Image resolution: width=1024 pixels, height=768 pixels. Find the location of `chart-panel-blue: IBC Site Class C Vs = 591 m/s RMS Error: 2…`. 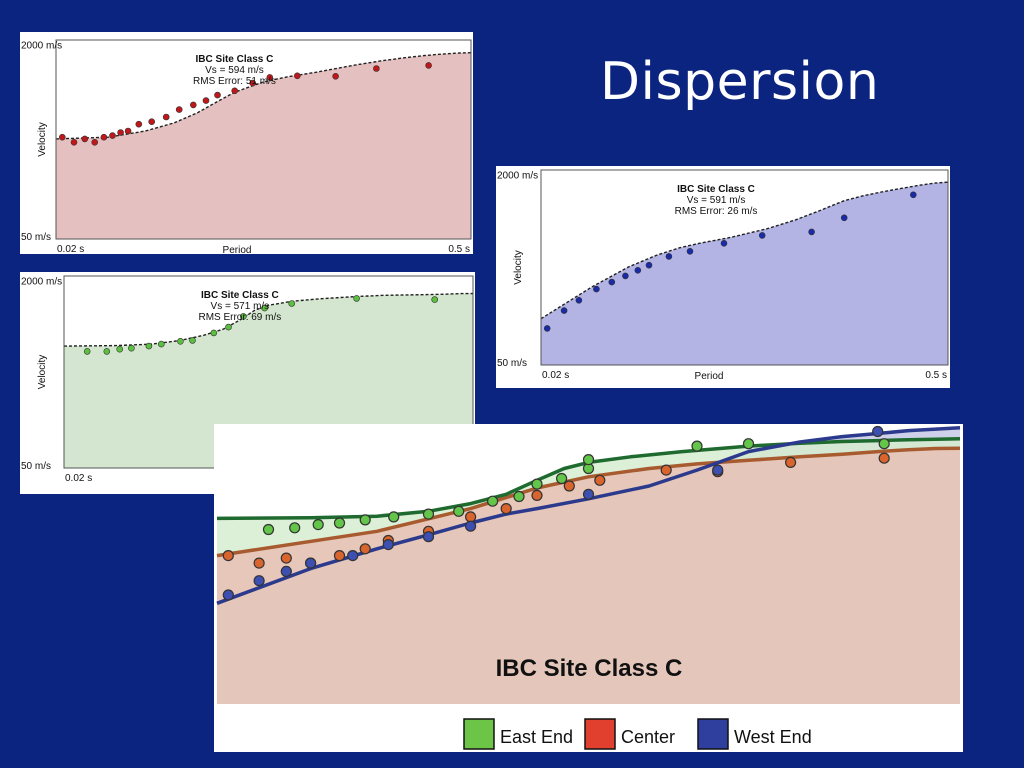

chart-panel-blue: IBC Site Class C Vs = 591 m/s RMS Error: 2… is located at coordinates (723, 277).